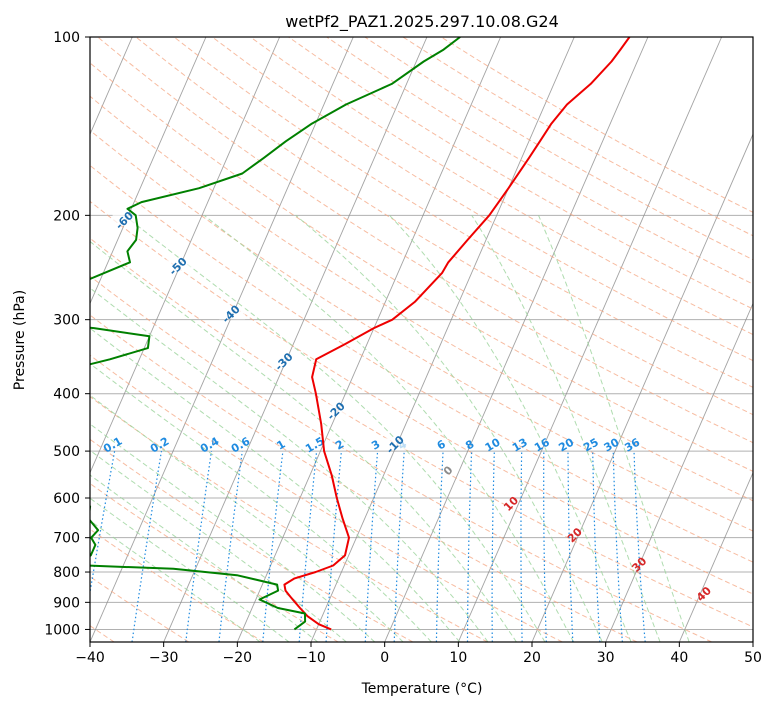 The image size is (775, 708). What do you see at coordinates (66, 603) in the screenshot?
I see `y-tick-label: 900` at bounding box center [66, 603].